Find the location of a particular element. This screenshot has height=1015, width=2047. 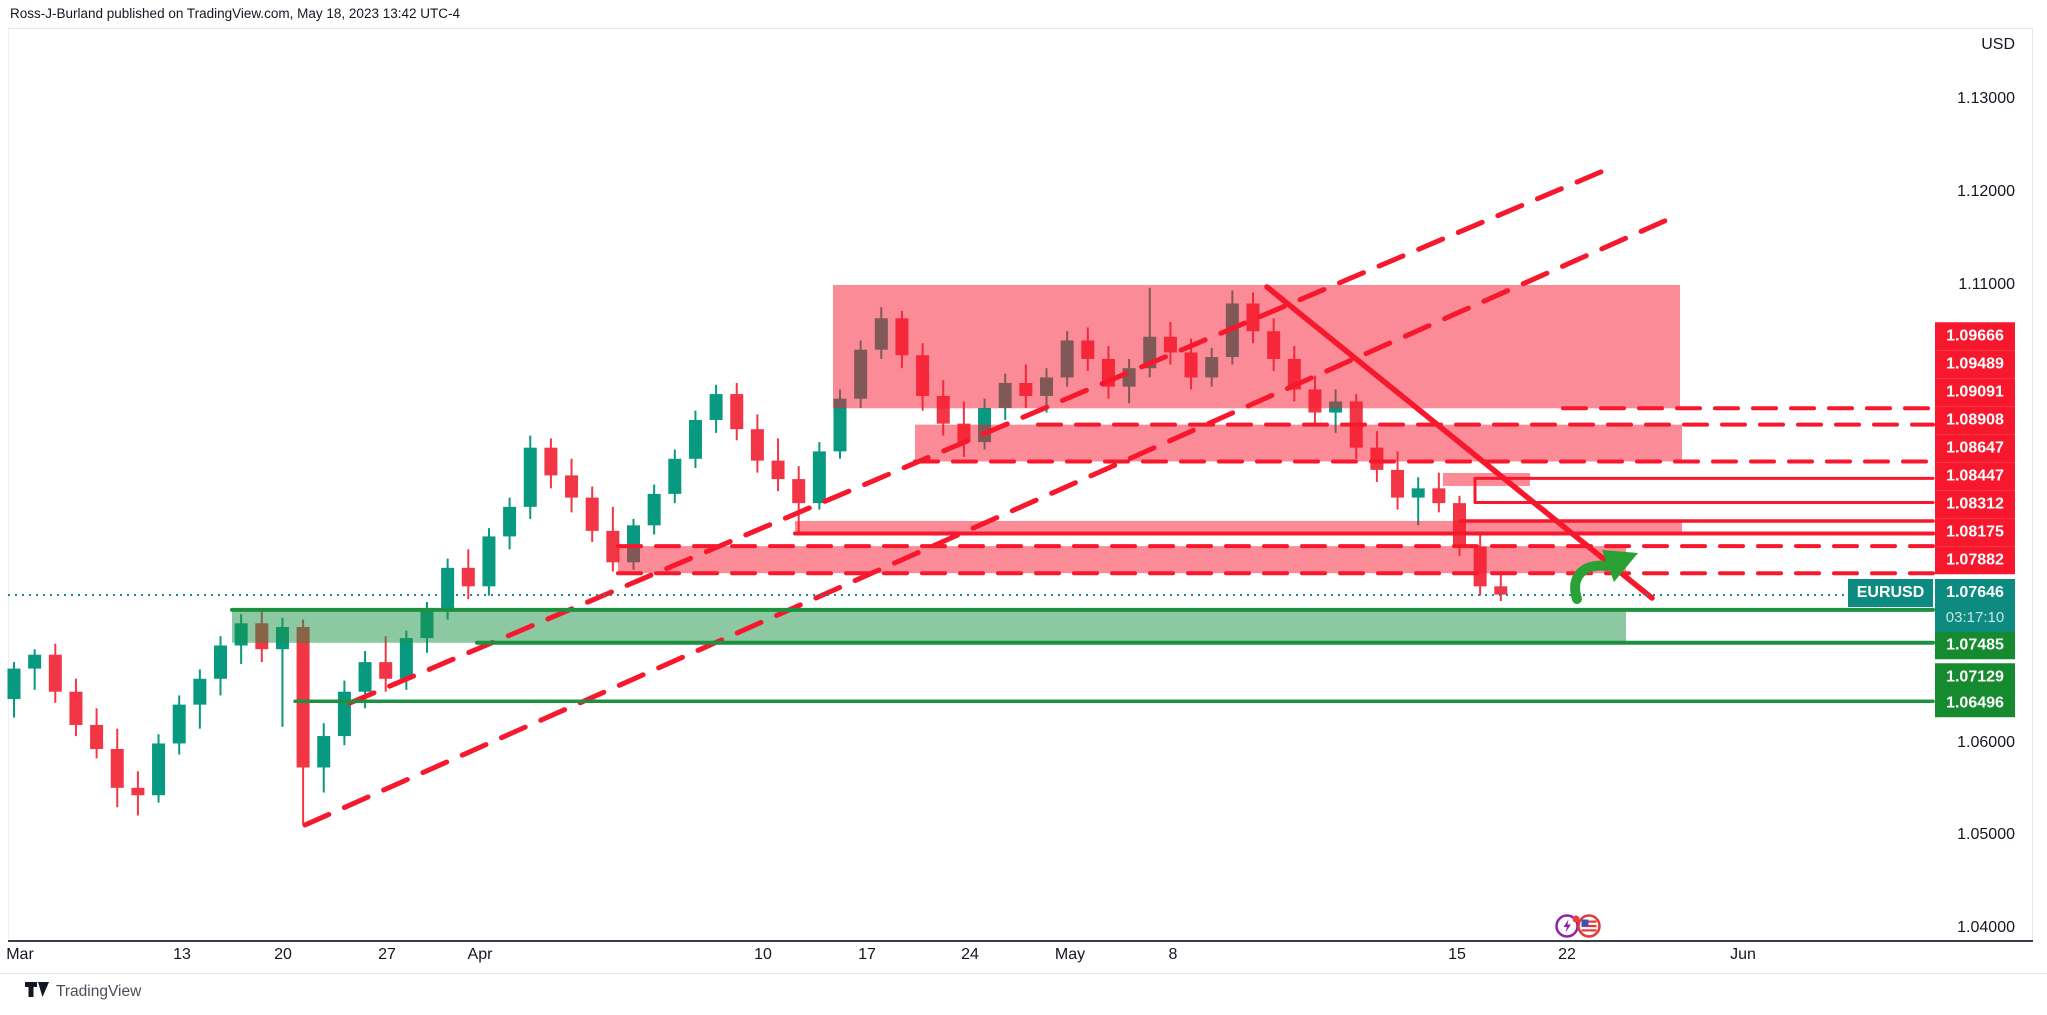

resistance-price-label: 1.09666 is located at coordinates (1975, 336).